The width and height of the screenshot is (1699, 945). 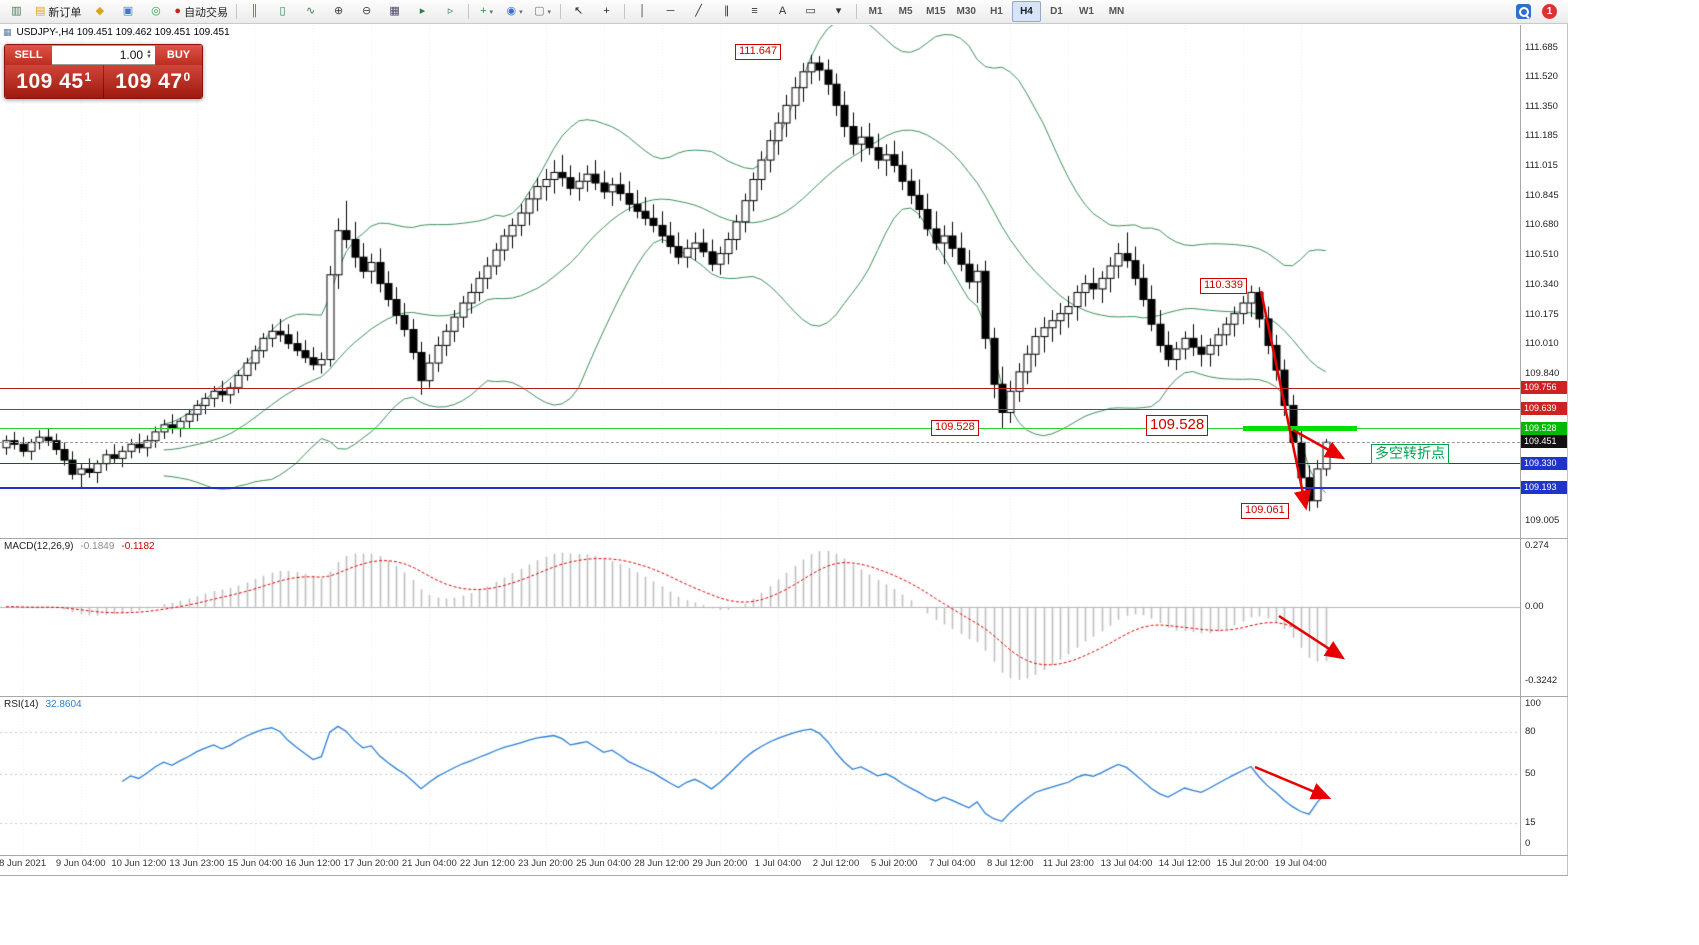 I want to click on templates-icon: ▢ ▾, so click(x=542, y=11).